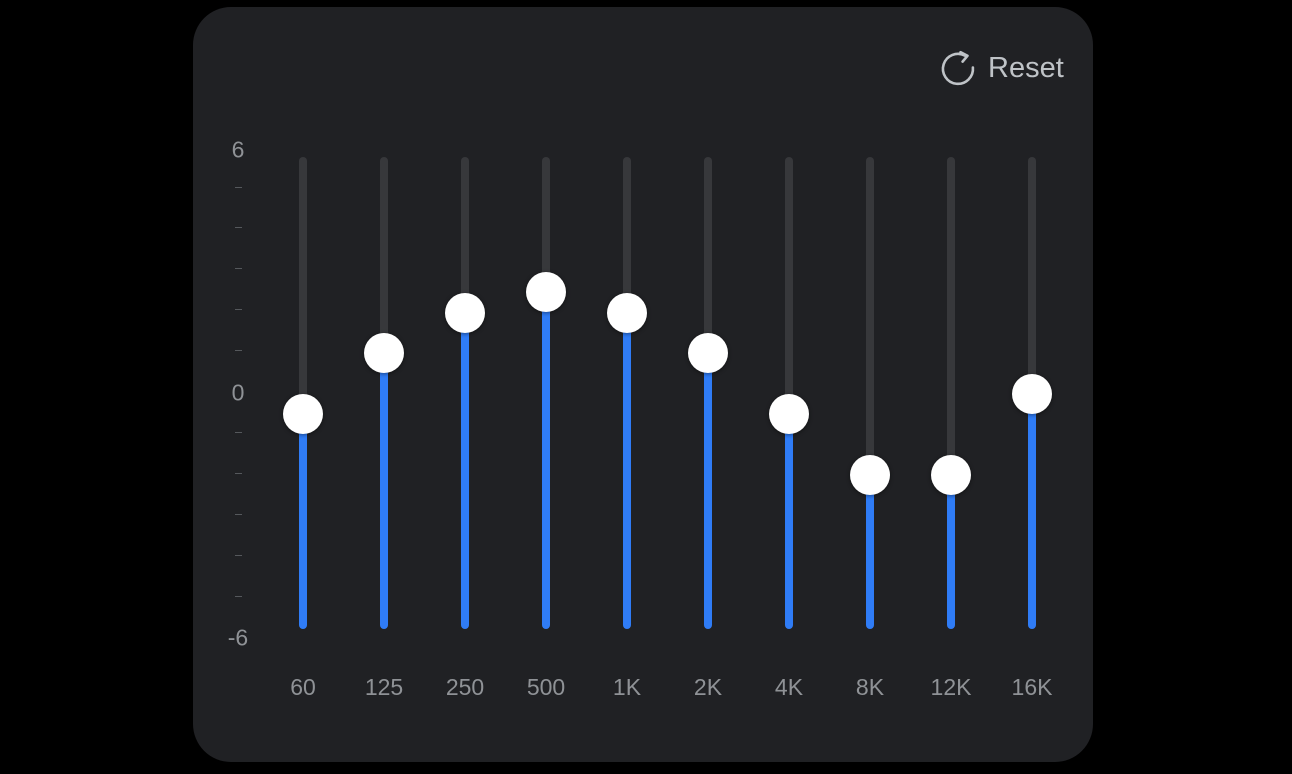 The image size is (1292, 774). What do you see at coordinates (238, 149) in the screenshot?
I see `scale-max-label: 6` at bounding box center [238, 149].